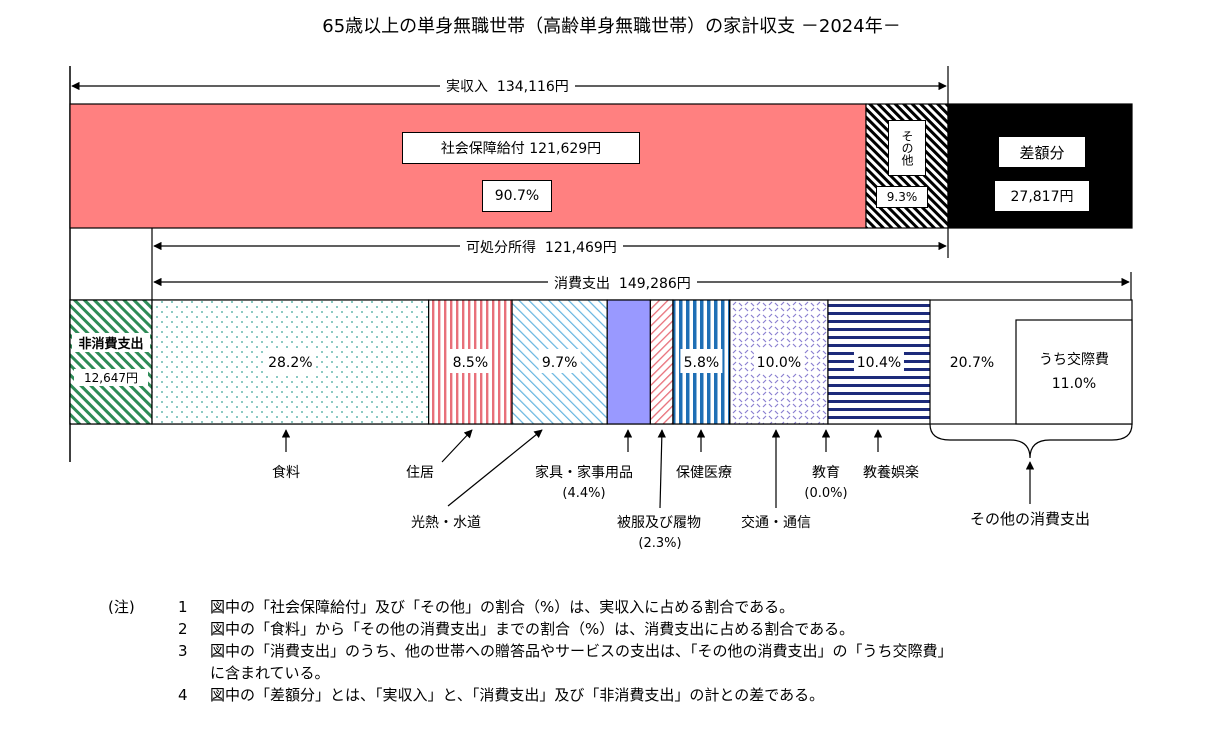 This screenshot has width=1223, height=744. Describe the element at coordinates (776, 523) in the screenshot. I see `category-label-transport: 交通・通信` at that location.